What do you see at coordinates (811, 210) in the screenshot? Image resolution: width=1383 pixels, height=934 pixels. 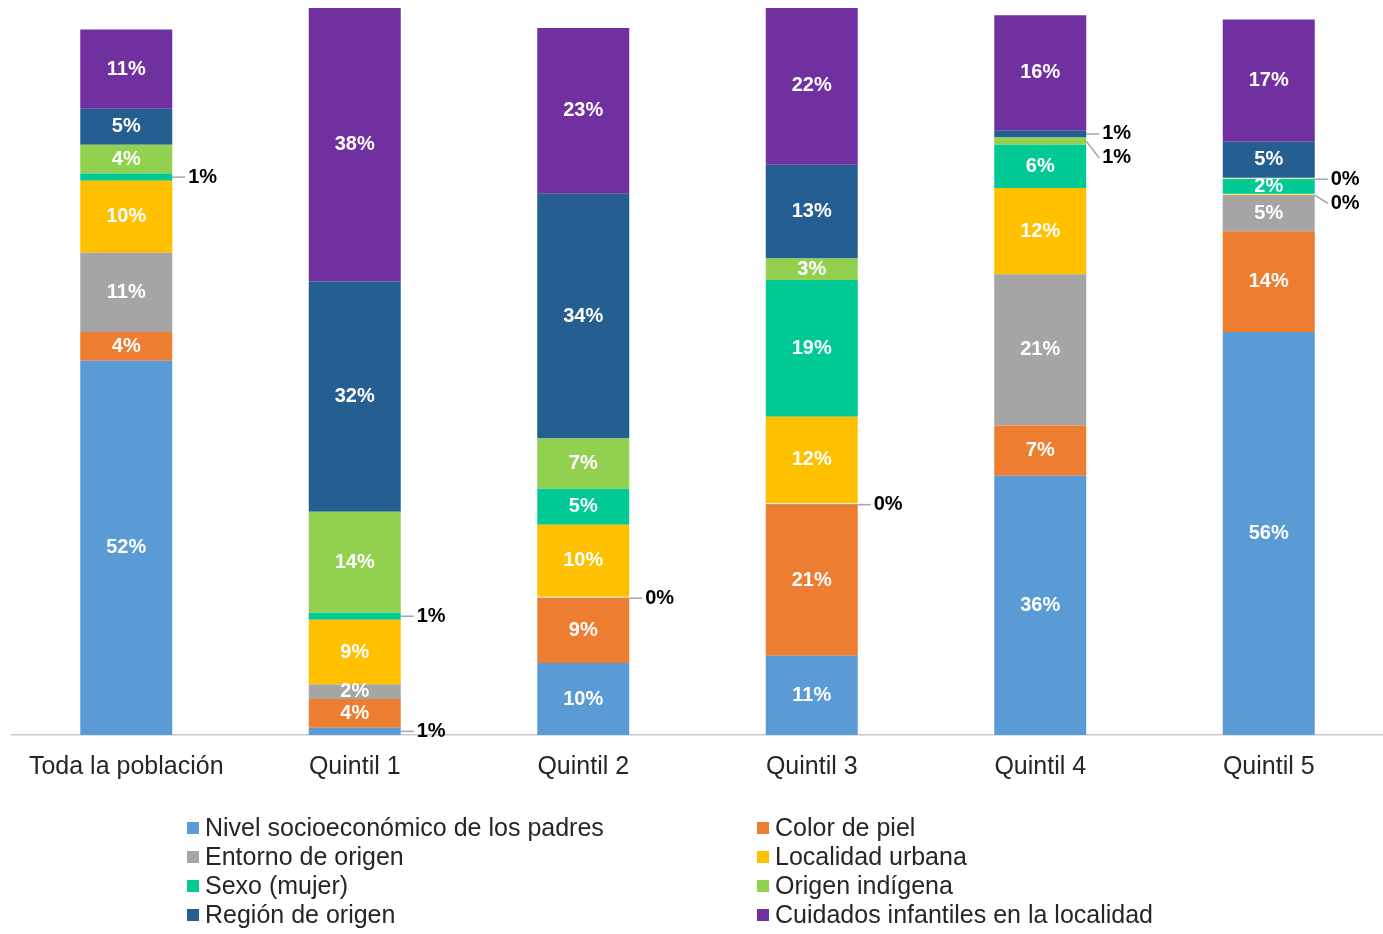 I see `data-label: 13%` at bounding box center [811, 210].